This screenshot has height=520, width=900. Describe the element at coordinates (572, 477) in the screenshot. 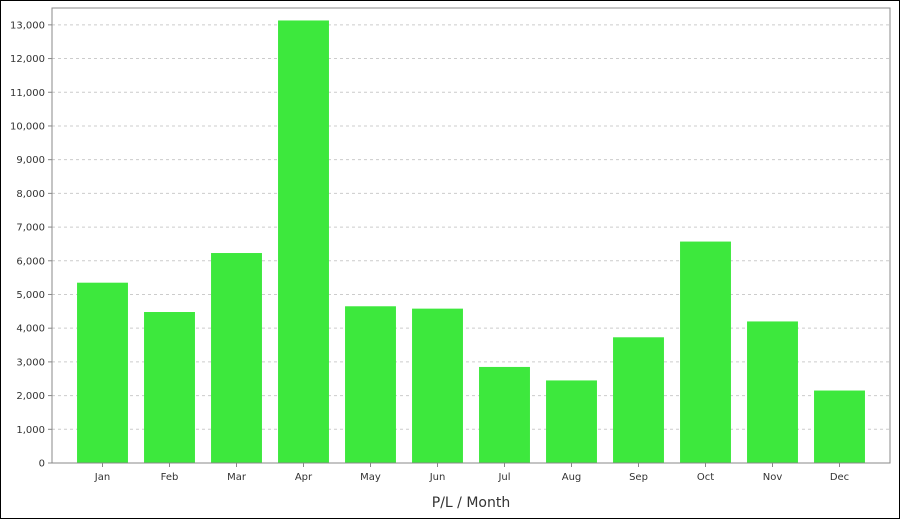

I see `x-tick-label: Aug` at that location.